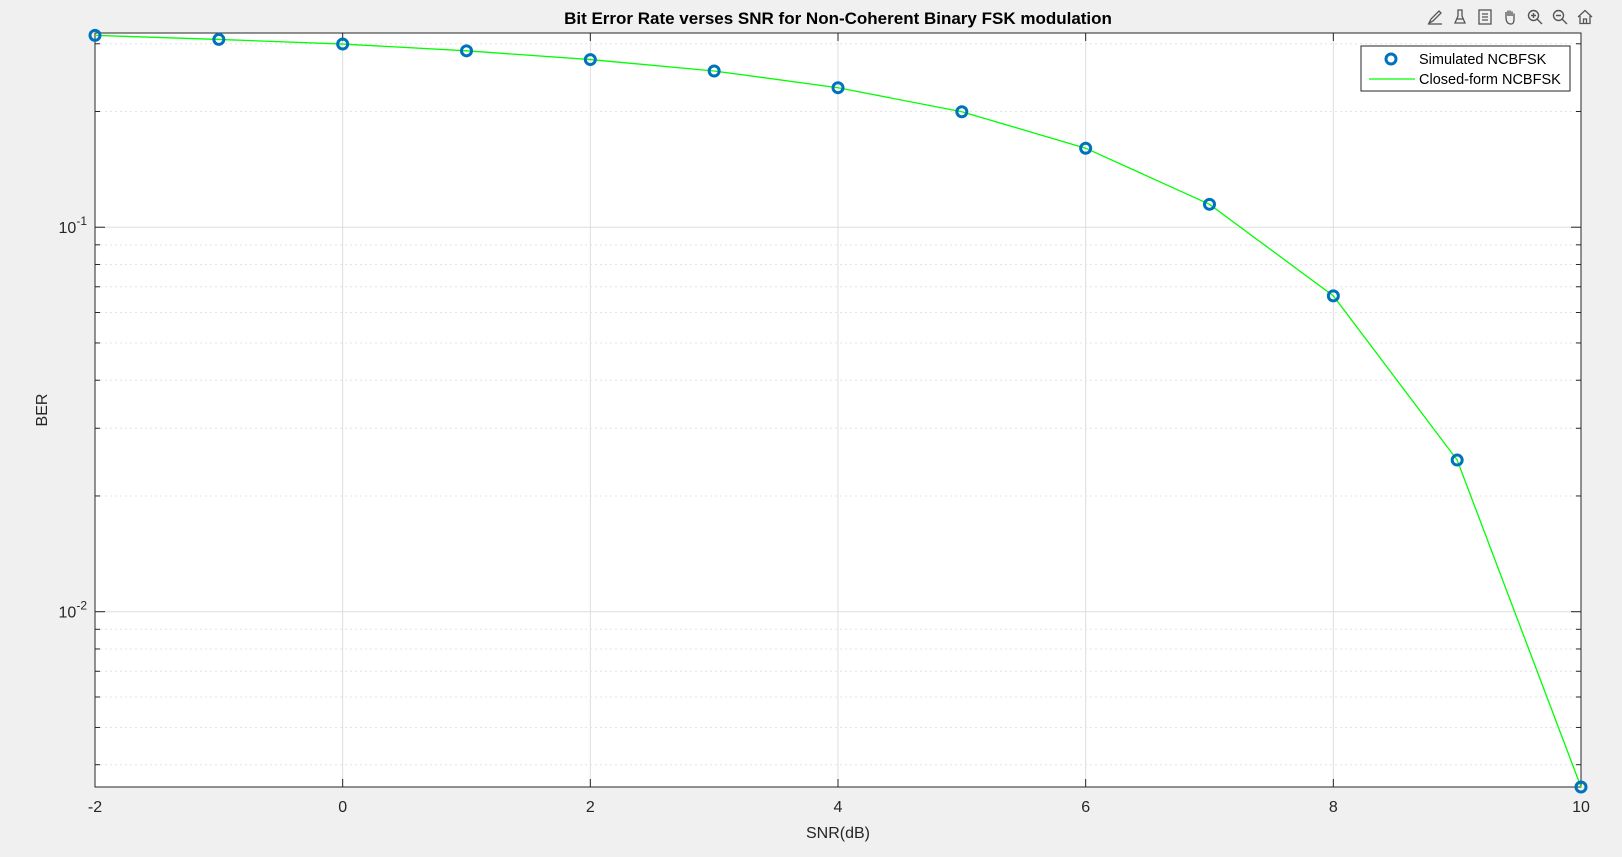  I want to click on legend-box, so click(1465, 68).